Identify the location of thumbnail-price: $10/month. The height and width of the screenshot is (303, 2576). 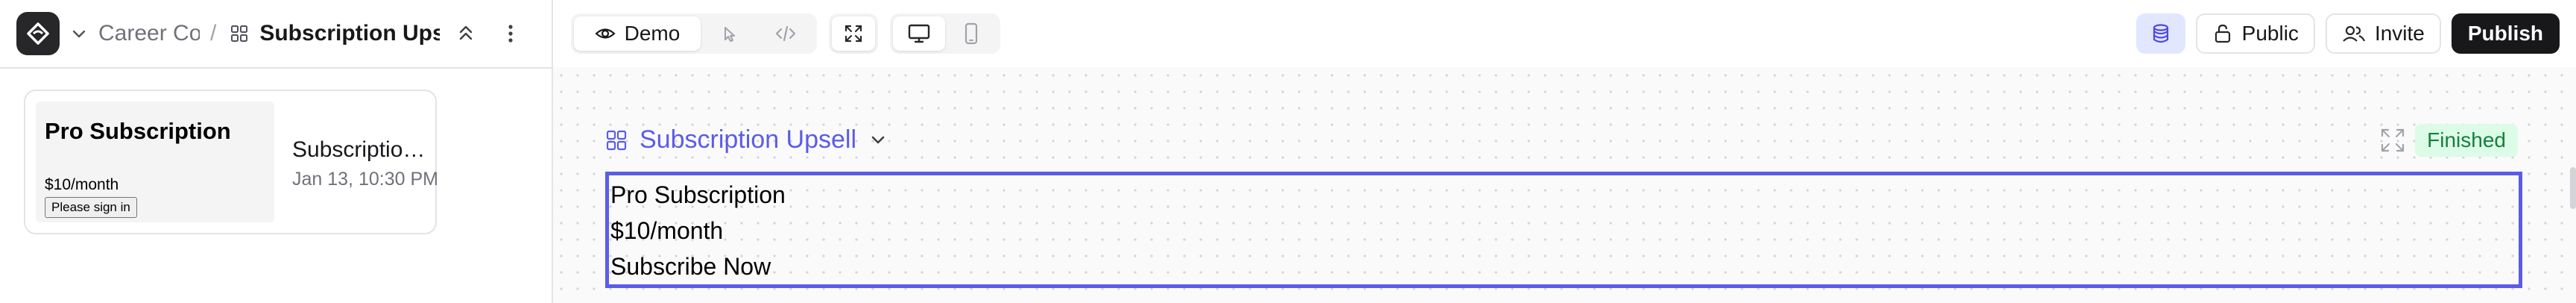
(82, 185).